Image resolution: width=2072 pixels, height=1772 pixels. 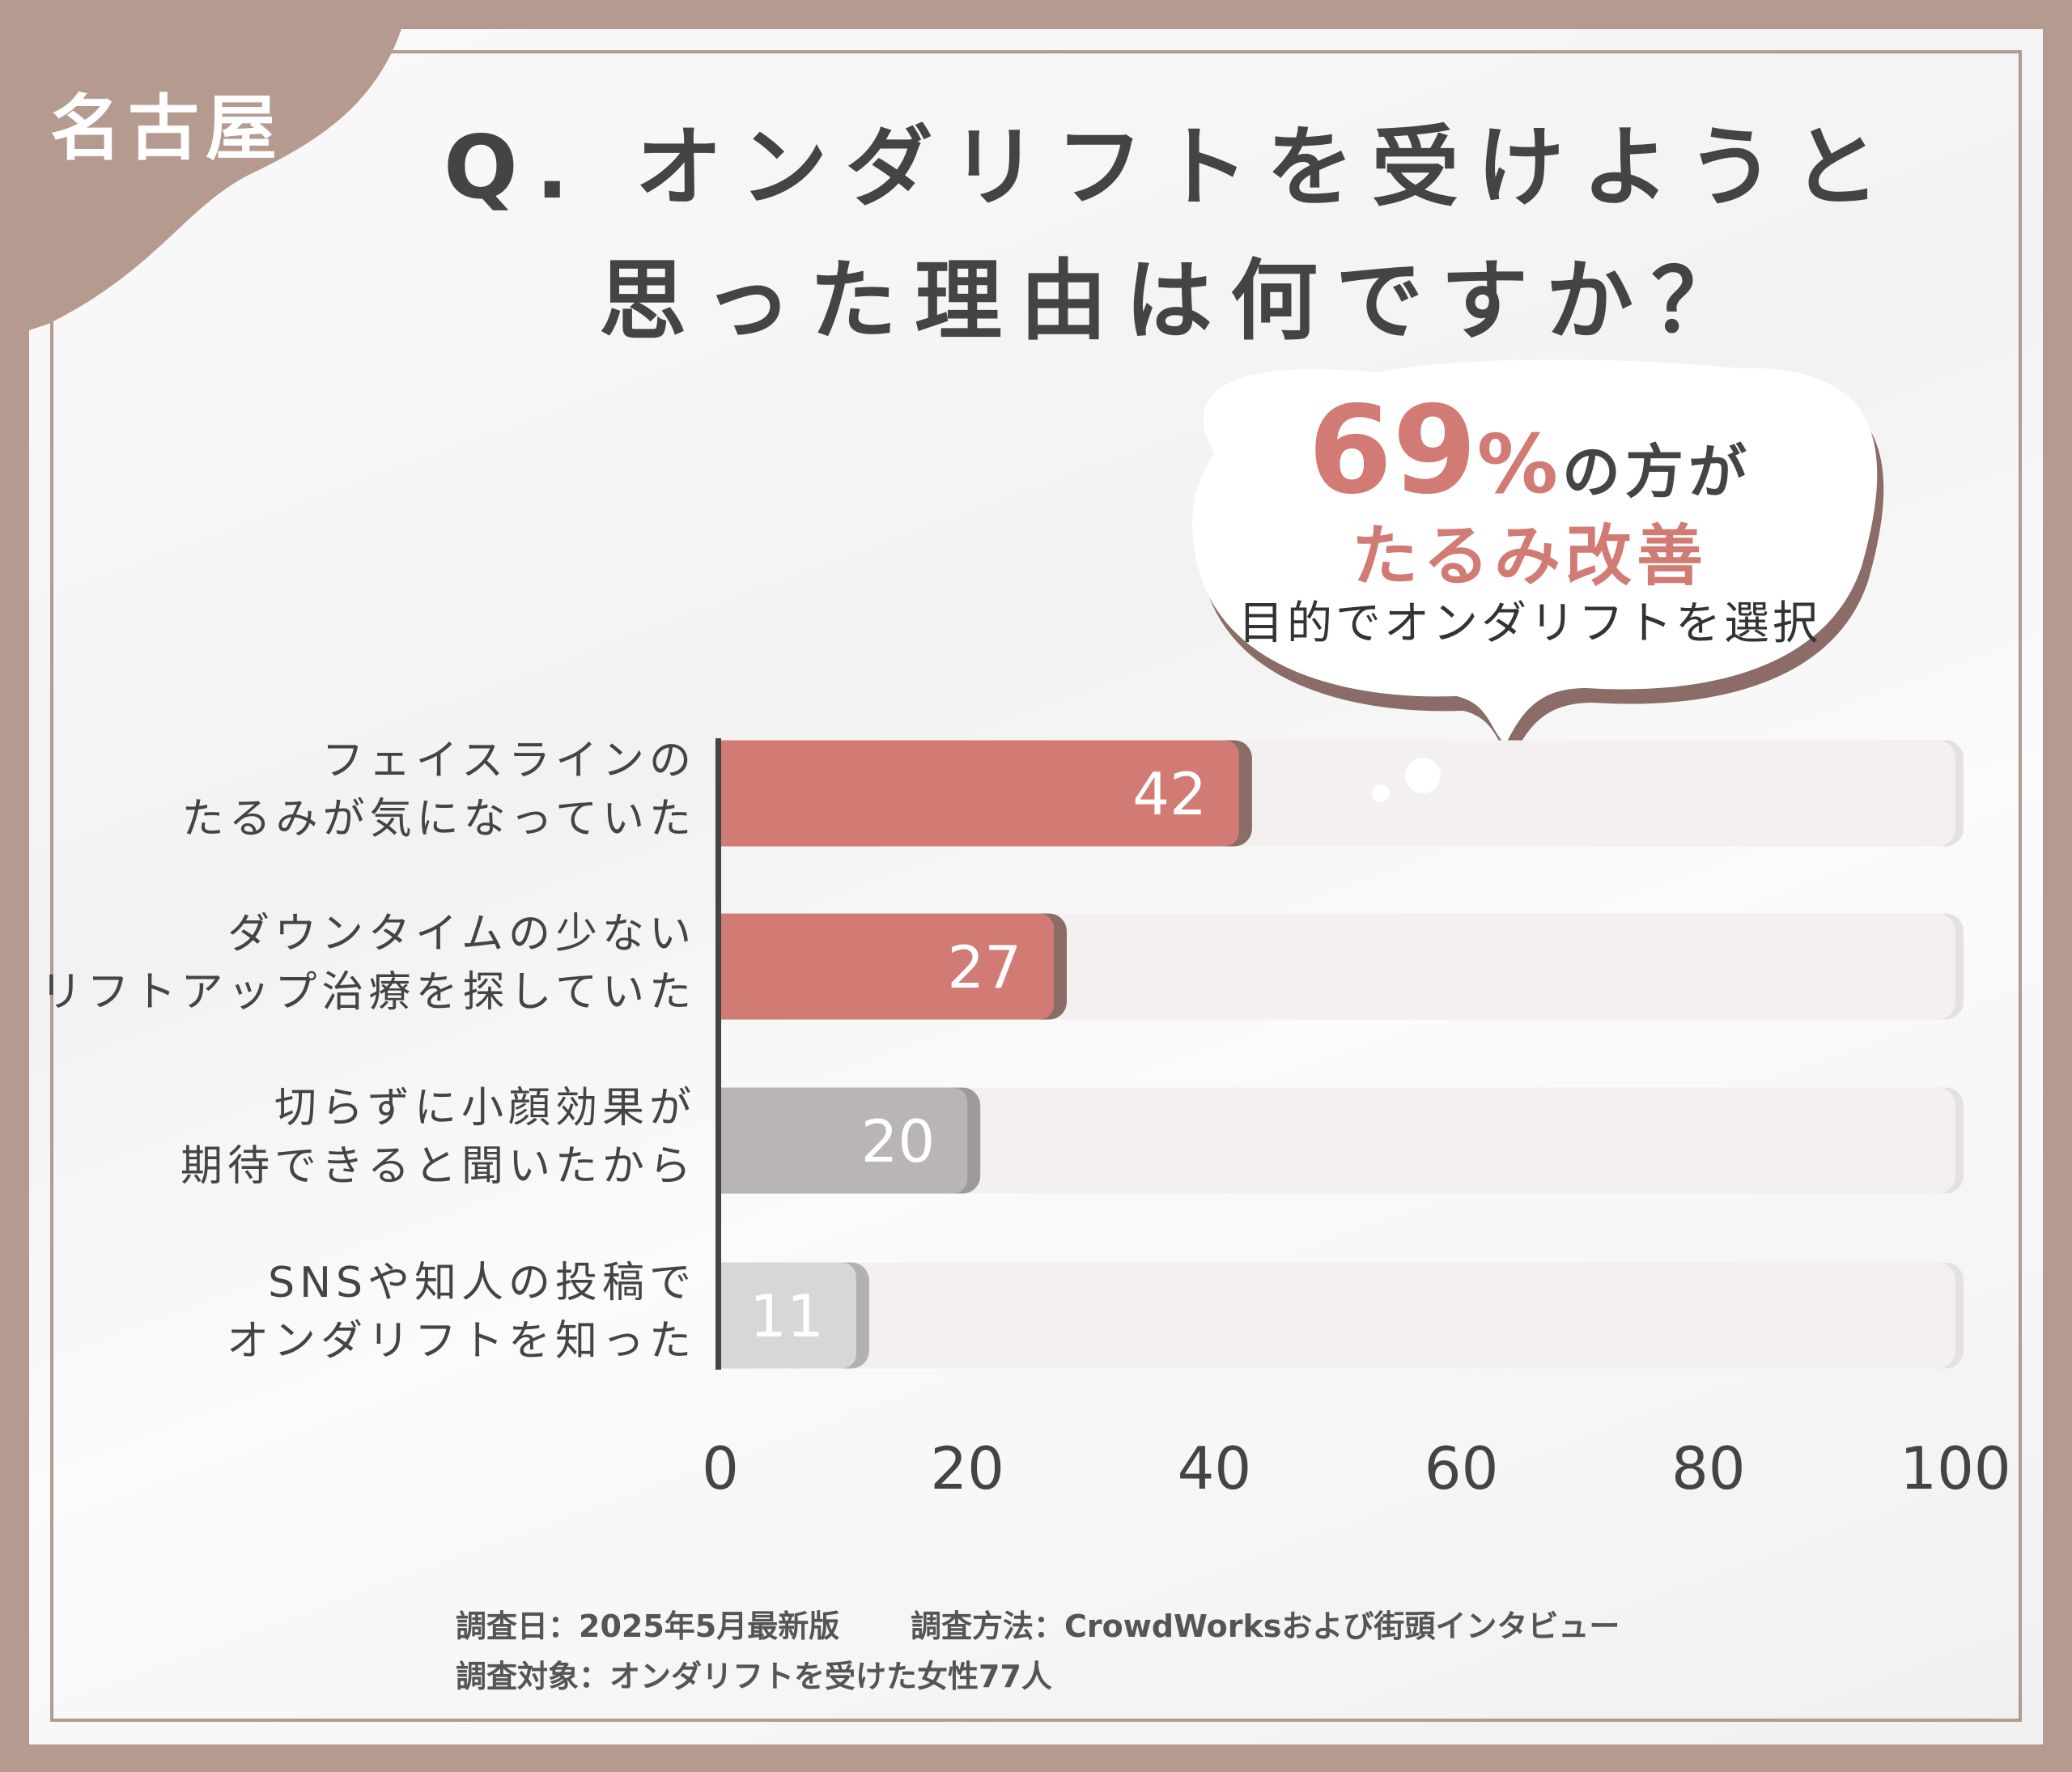 I want to click on corner-shape, so click(x=205, y=165).